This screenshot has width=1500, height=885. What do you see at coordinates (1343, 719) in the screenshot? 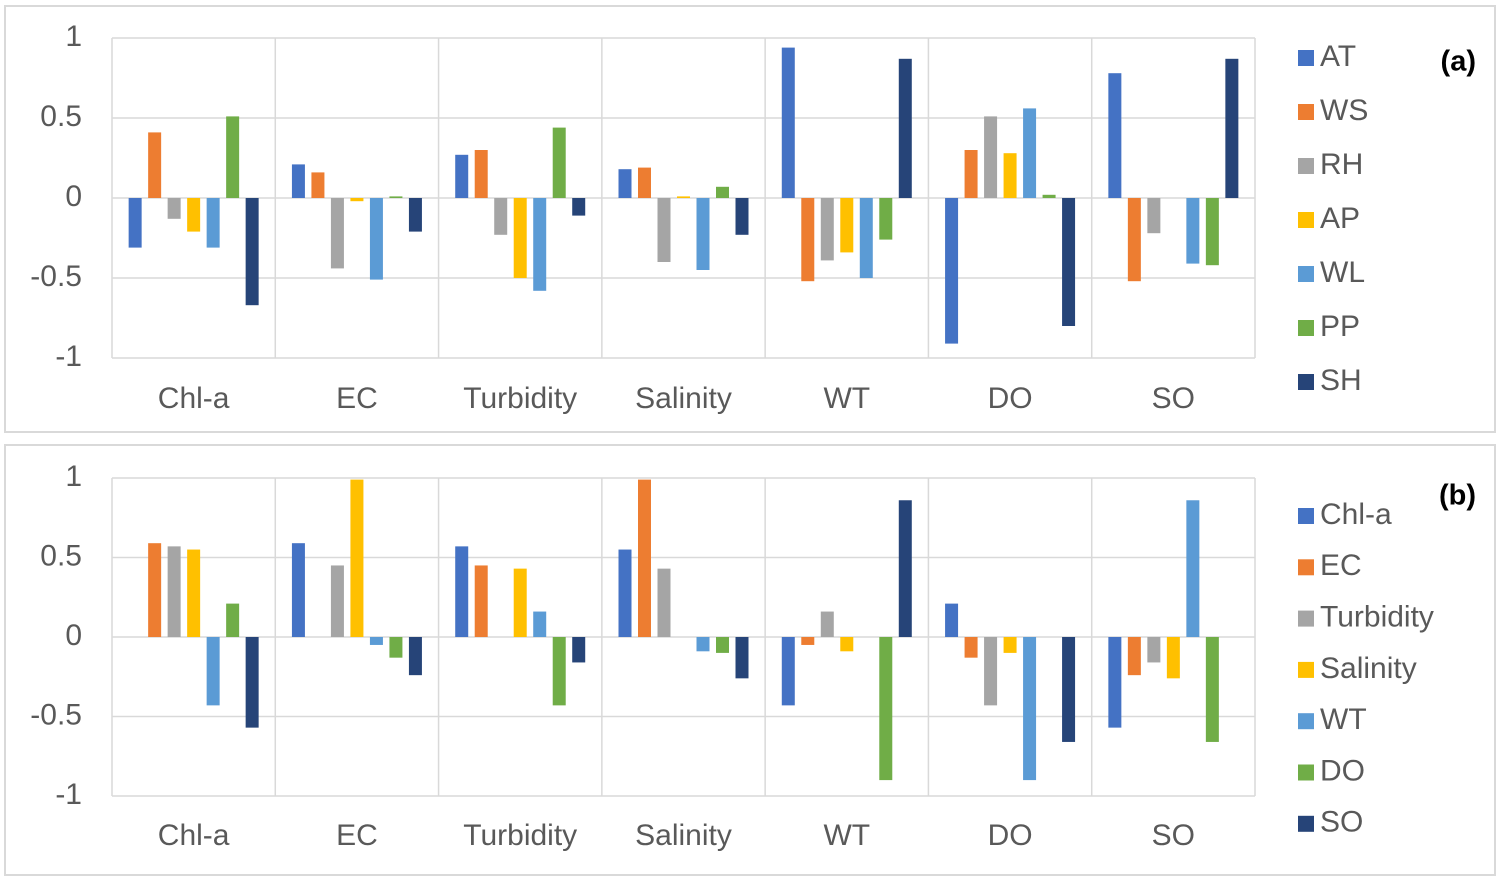
I see `legend-label: WT` at bounding box center [1343, 719].